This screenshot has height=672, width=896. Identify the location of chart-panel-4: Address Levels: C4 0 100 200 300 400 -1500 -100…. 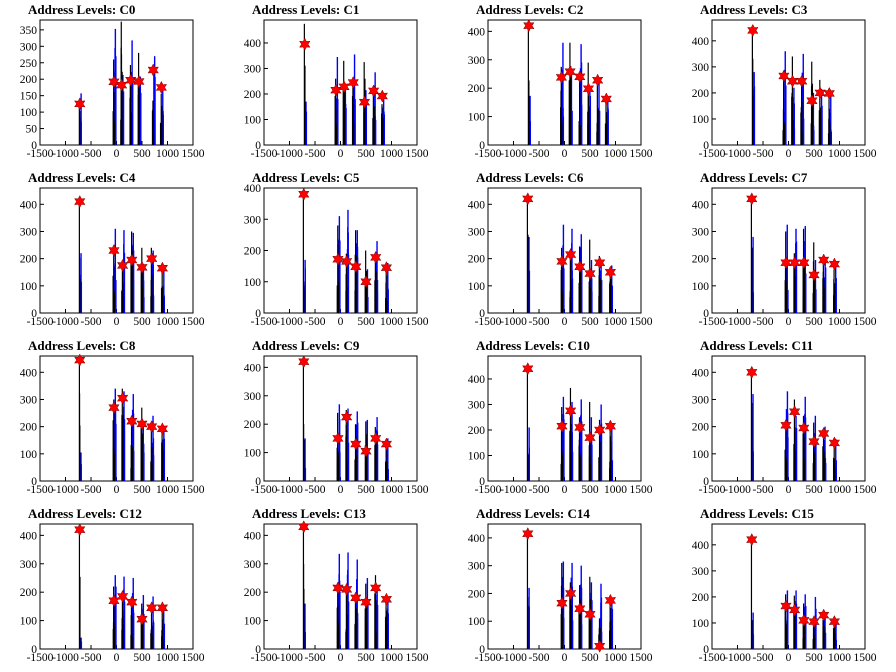
(112, 252).